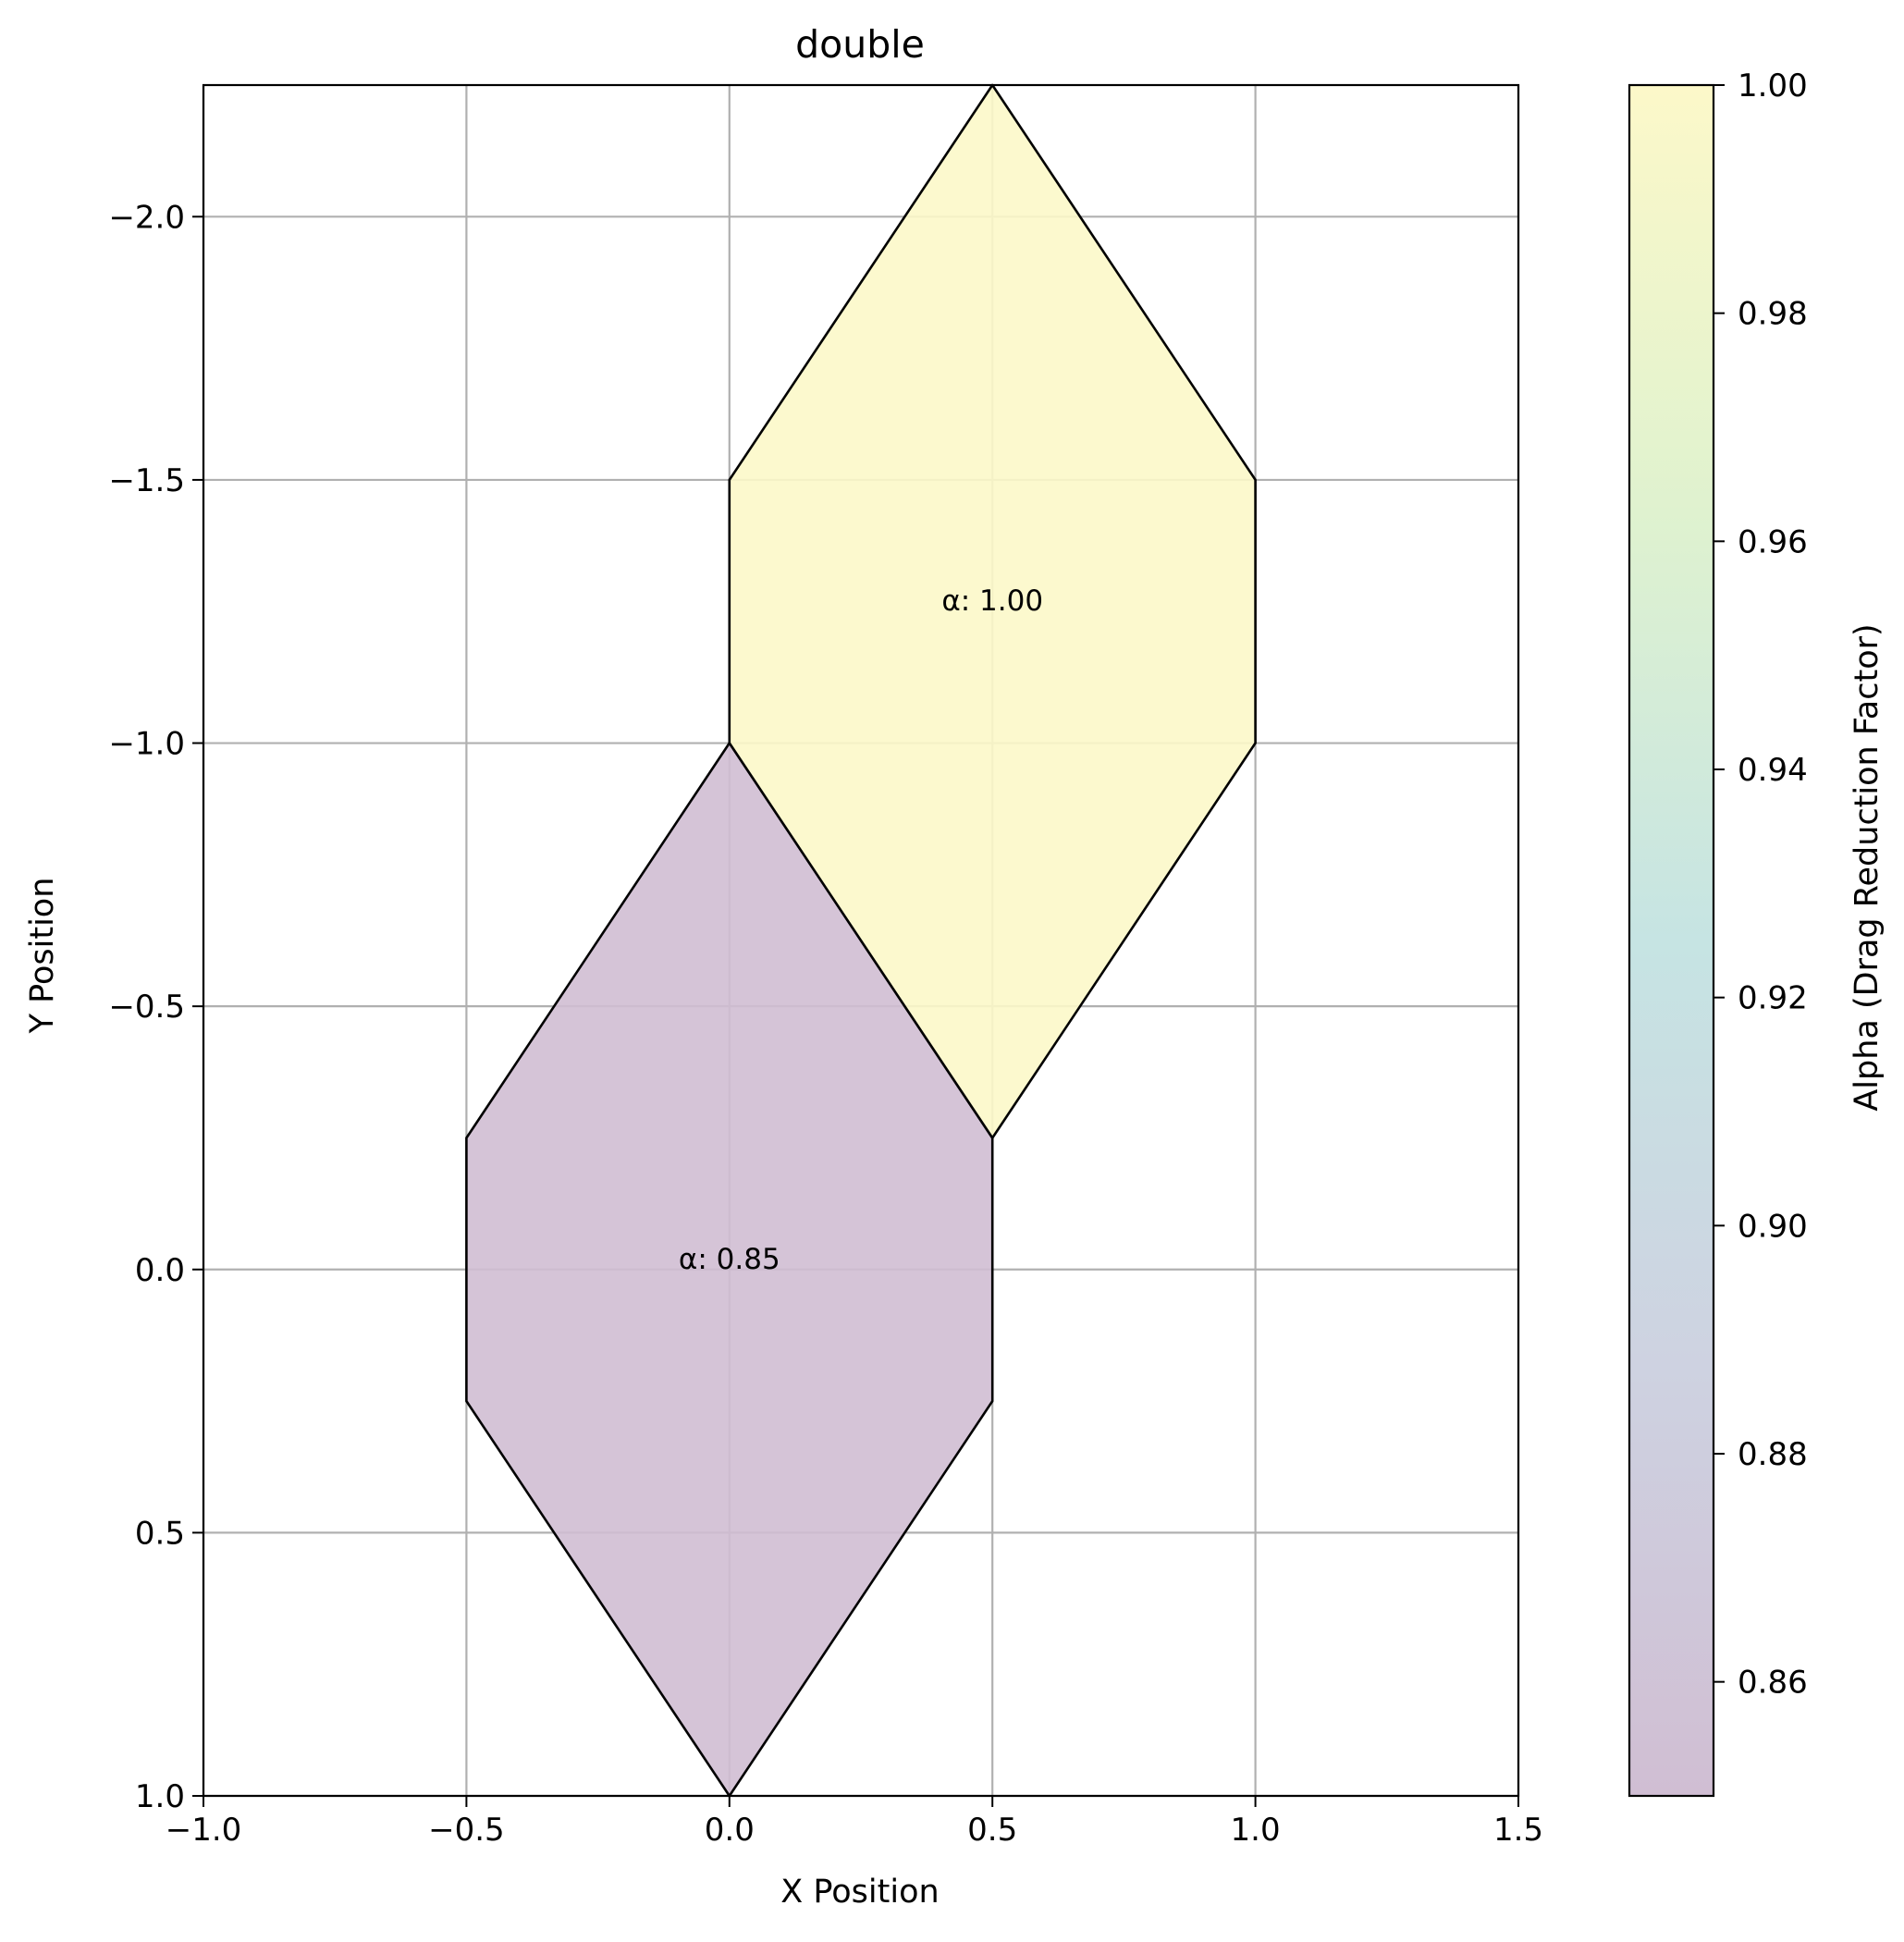 This screenshot has height=1942, width=1904. Describe the element at coordinates (1773, 1455) in the screenshot. I see `colorbar-tick-label: 0.88` at that location.